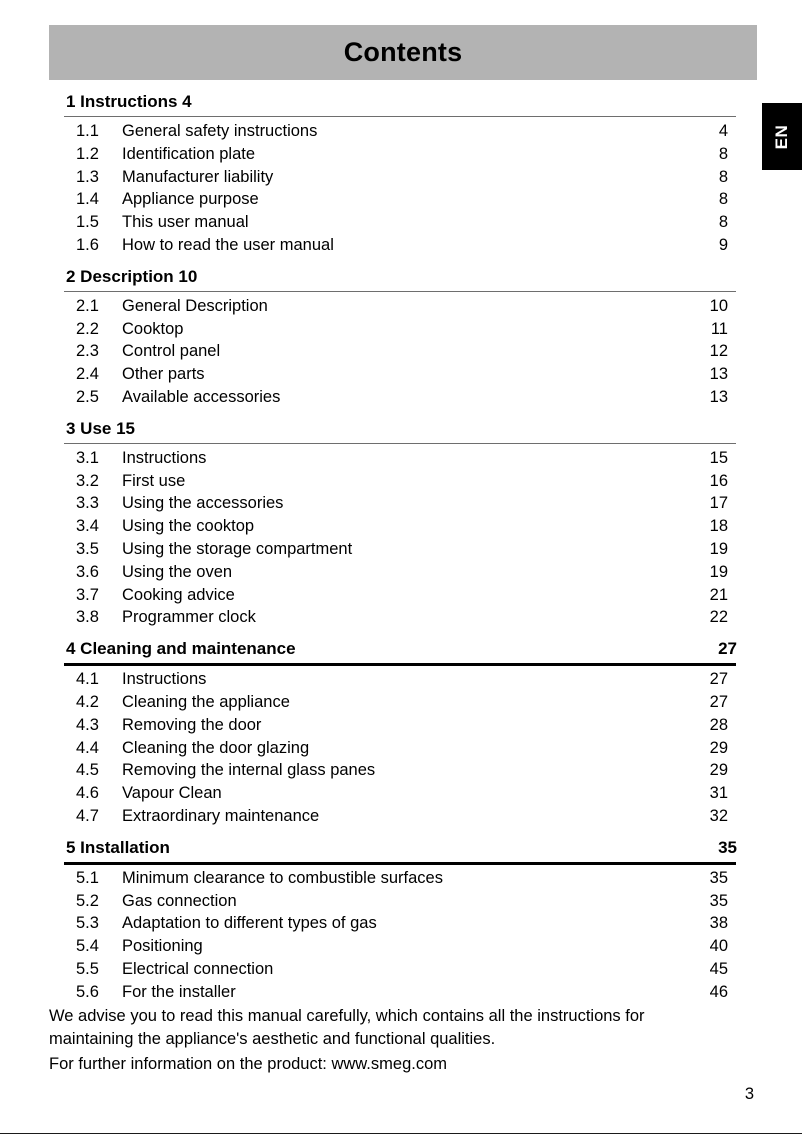  I want to click on toc-entry: 3.4 Using the cooktop 18, so click(402, 526).